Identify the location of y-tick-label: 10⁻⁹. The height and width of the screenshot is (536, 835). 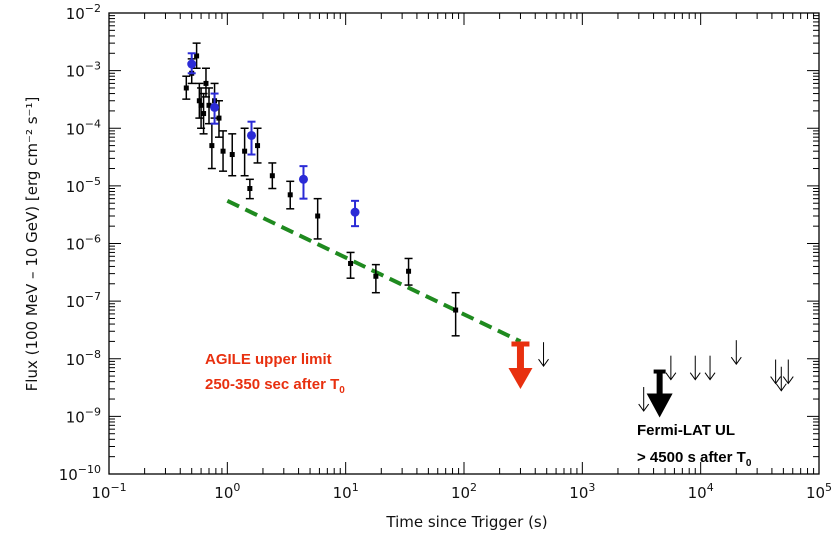
(83, 415).